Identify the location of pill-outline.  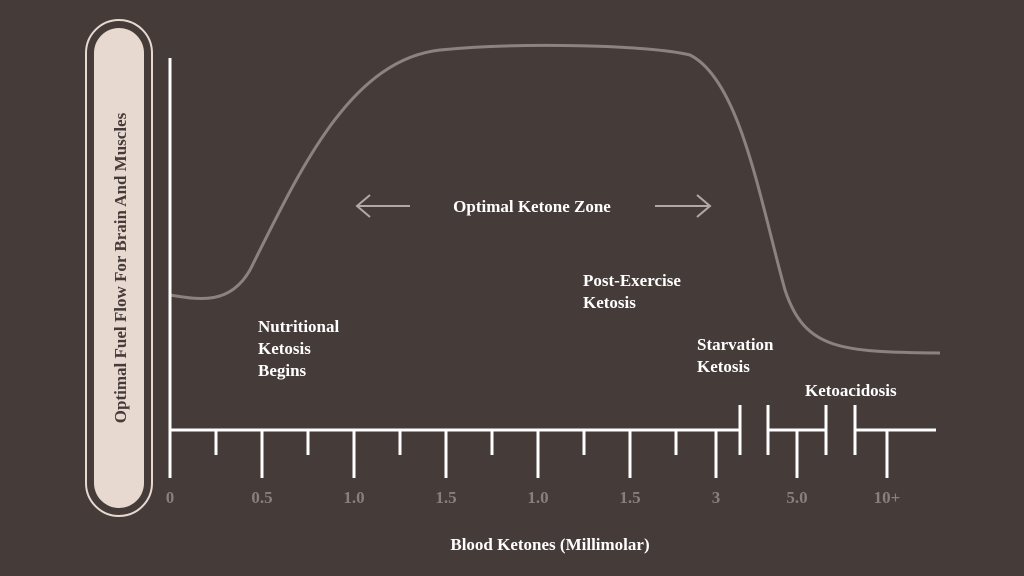
(119, 268).